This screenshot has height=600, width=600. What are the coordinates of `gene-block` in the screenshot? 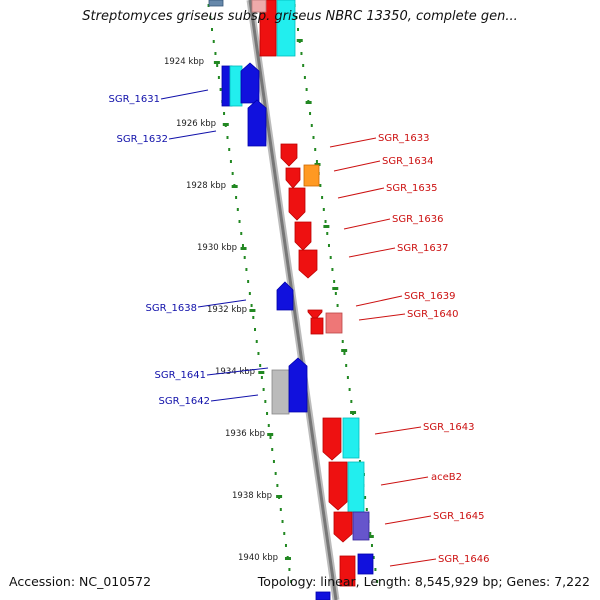 It's located at (259, 6).